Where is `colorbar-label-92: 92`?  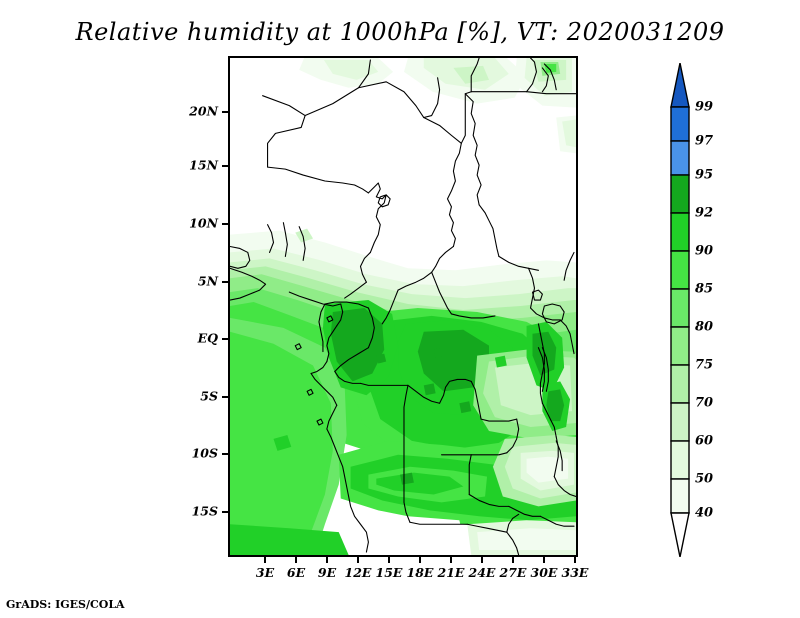 colorbar-label-92: 92 is located at coordinates (704, 213).